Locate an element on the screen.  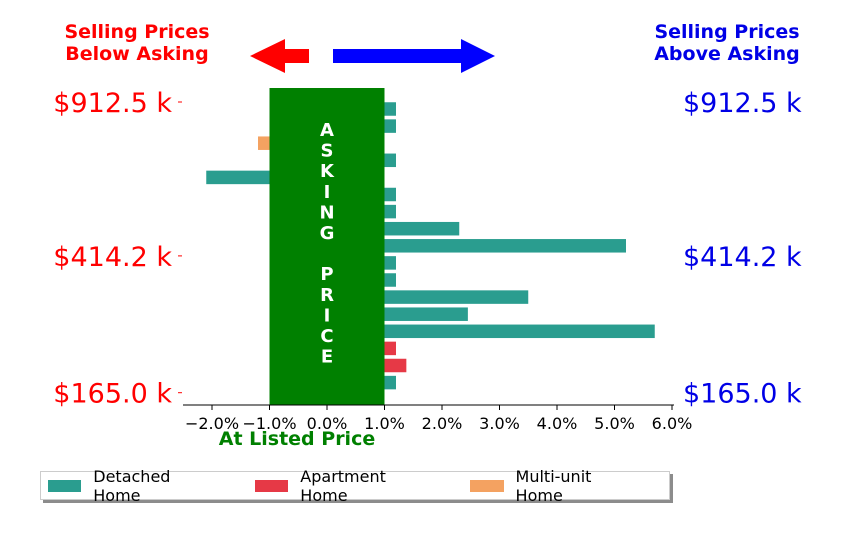
y-tick-left-2: $165.0 k is located at coordinates (112, 394).